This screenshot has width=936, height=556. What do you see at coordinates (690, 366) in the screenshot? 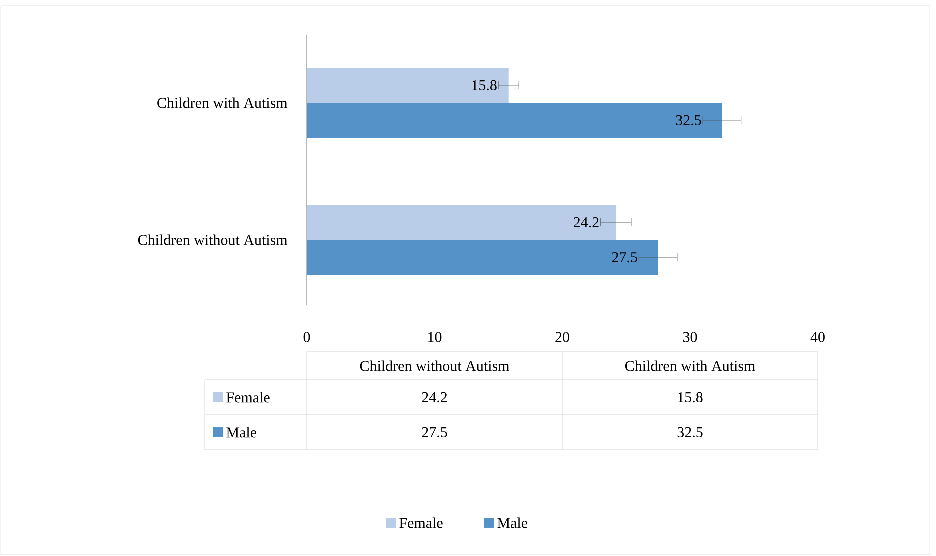
I see `category-label: Children with Autism` at bounding box center [690, 366].